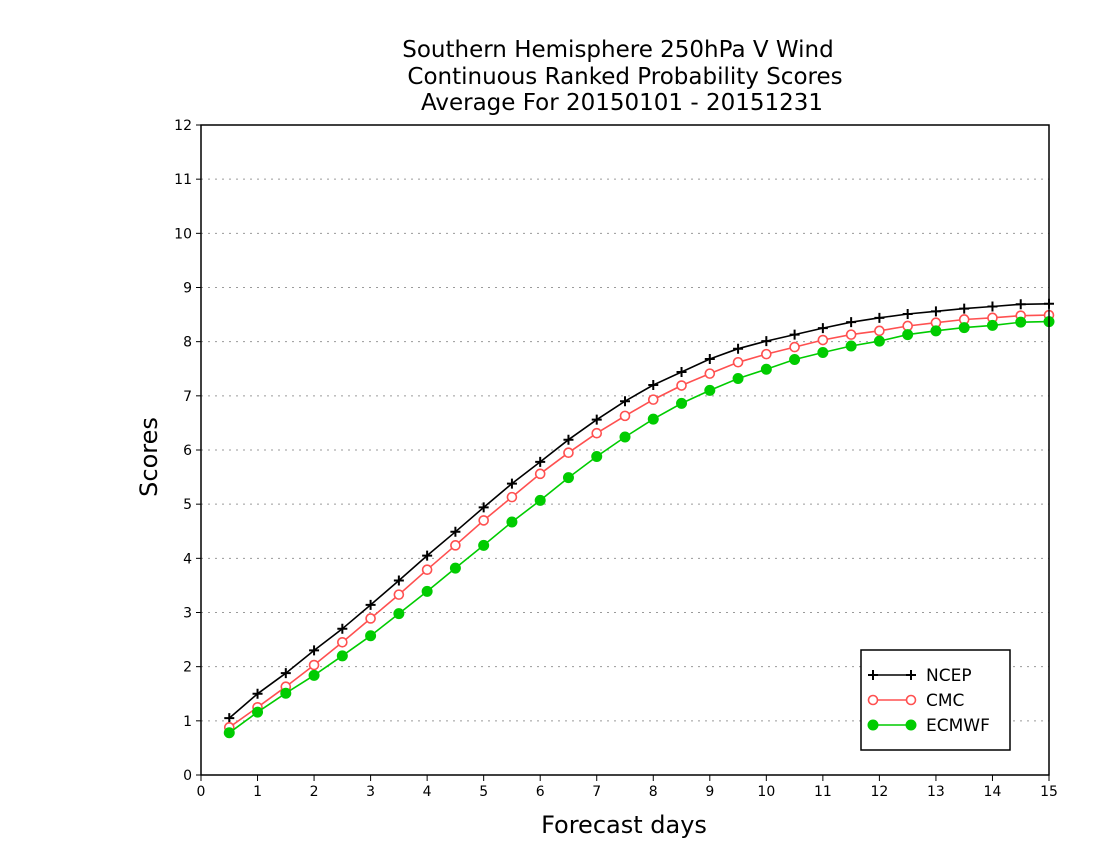 The width and height of the screenshot is (1100, 850). I want to click on legend-entries: NCEP CMC ECMWF, so click(928, 701).